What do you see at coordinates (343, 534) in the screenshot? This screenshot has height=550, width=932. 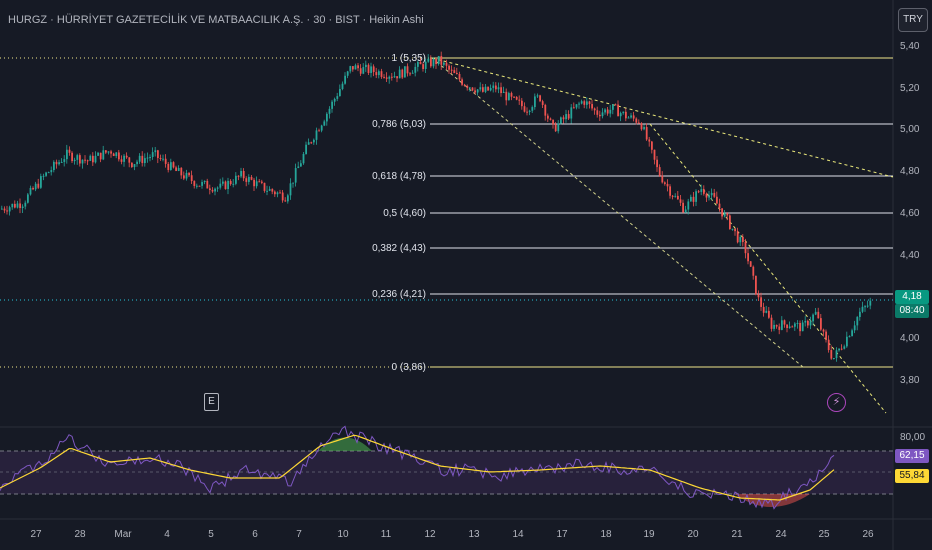 I see `time-axis-label: 10` at bounding box center [343, 534].